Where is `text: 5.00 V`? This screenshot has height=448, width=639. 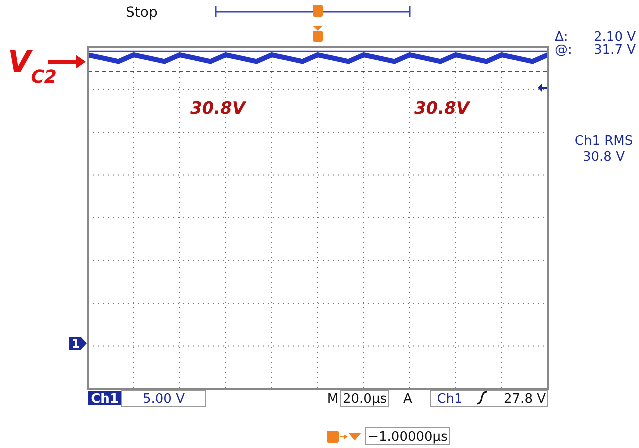 text: 5.00 V is located at coordinates (164, 399).